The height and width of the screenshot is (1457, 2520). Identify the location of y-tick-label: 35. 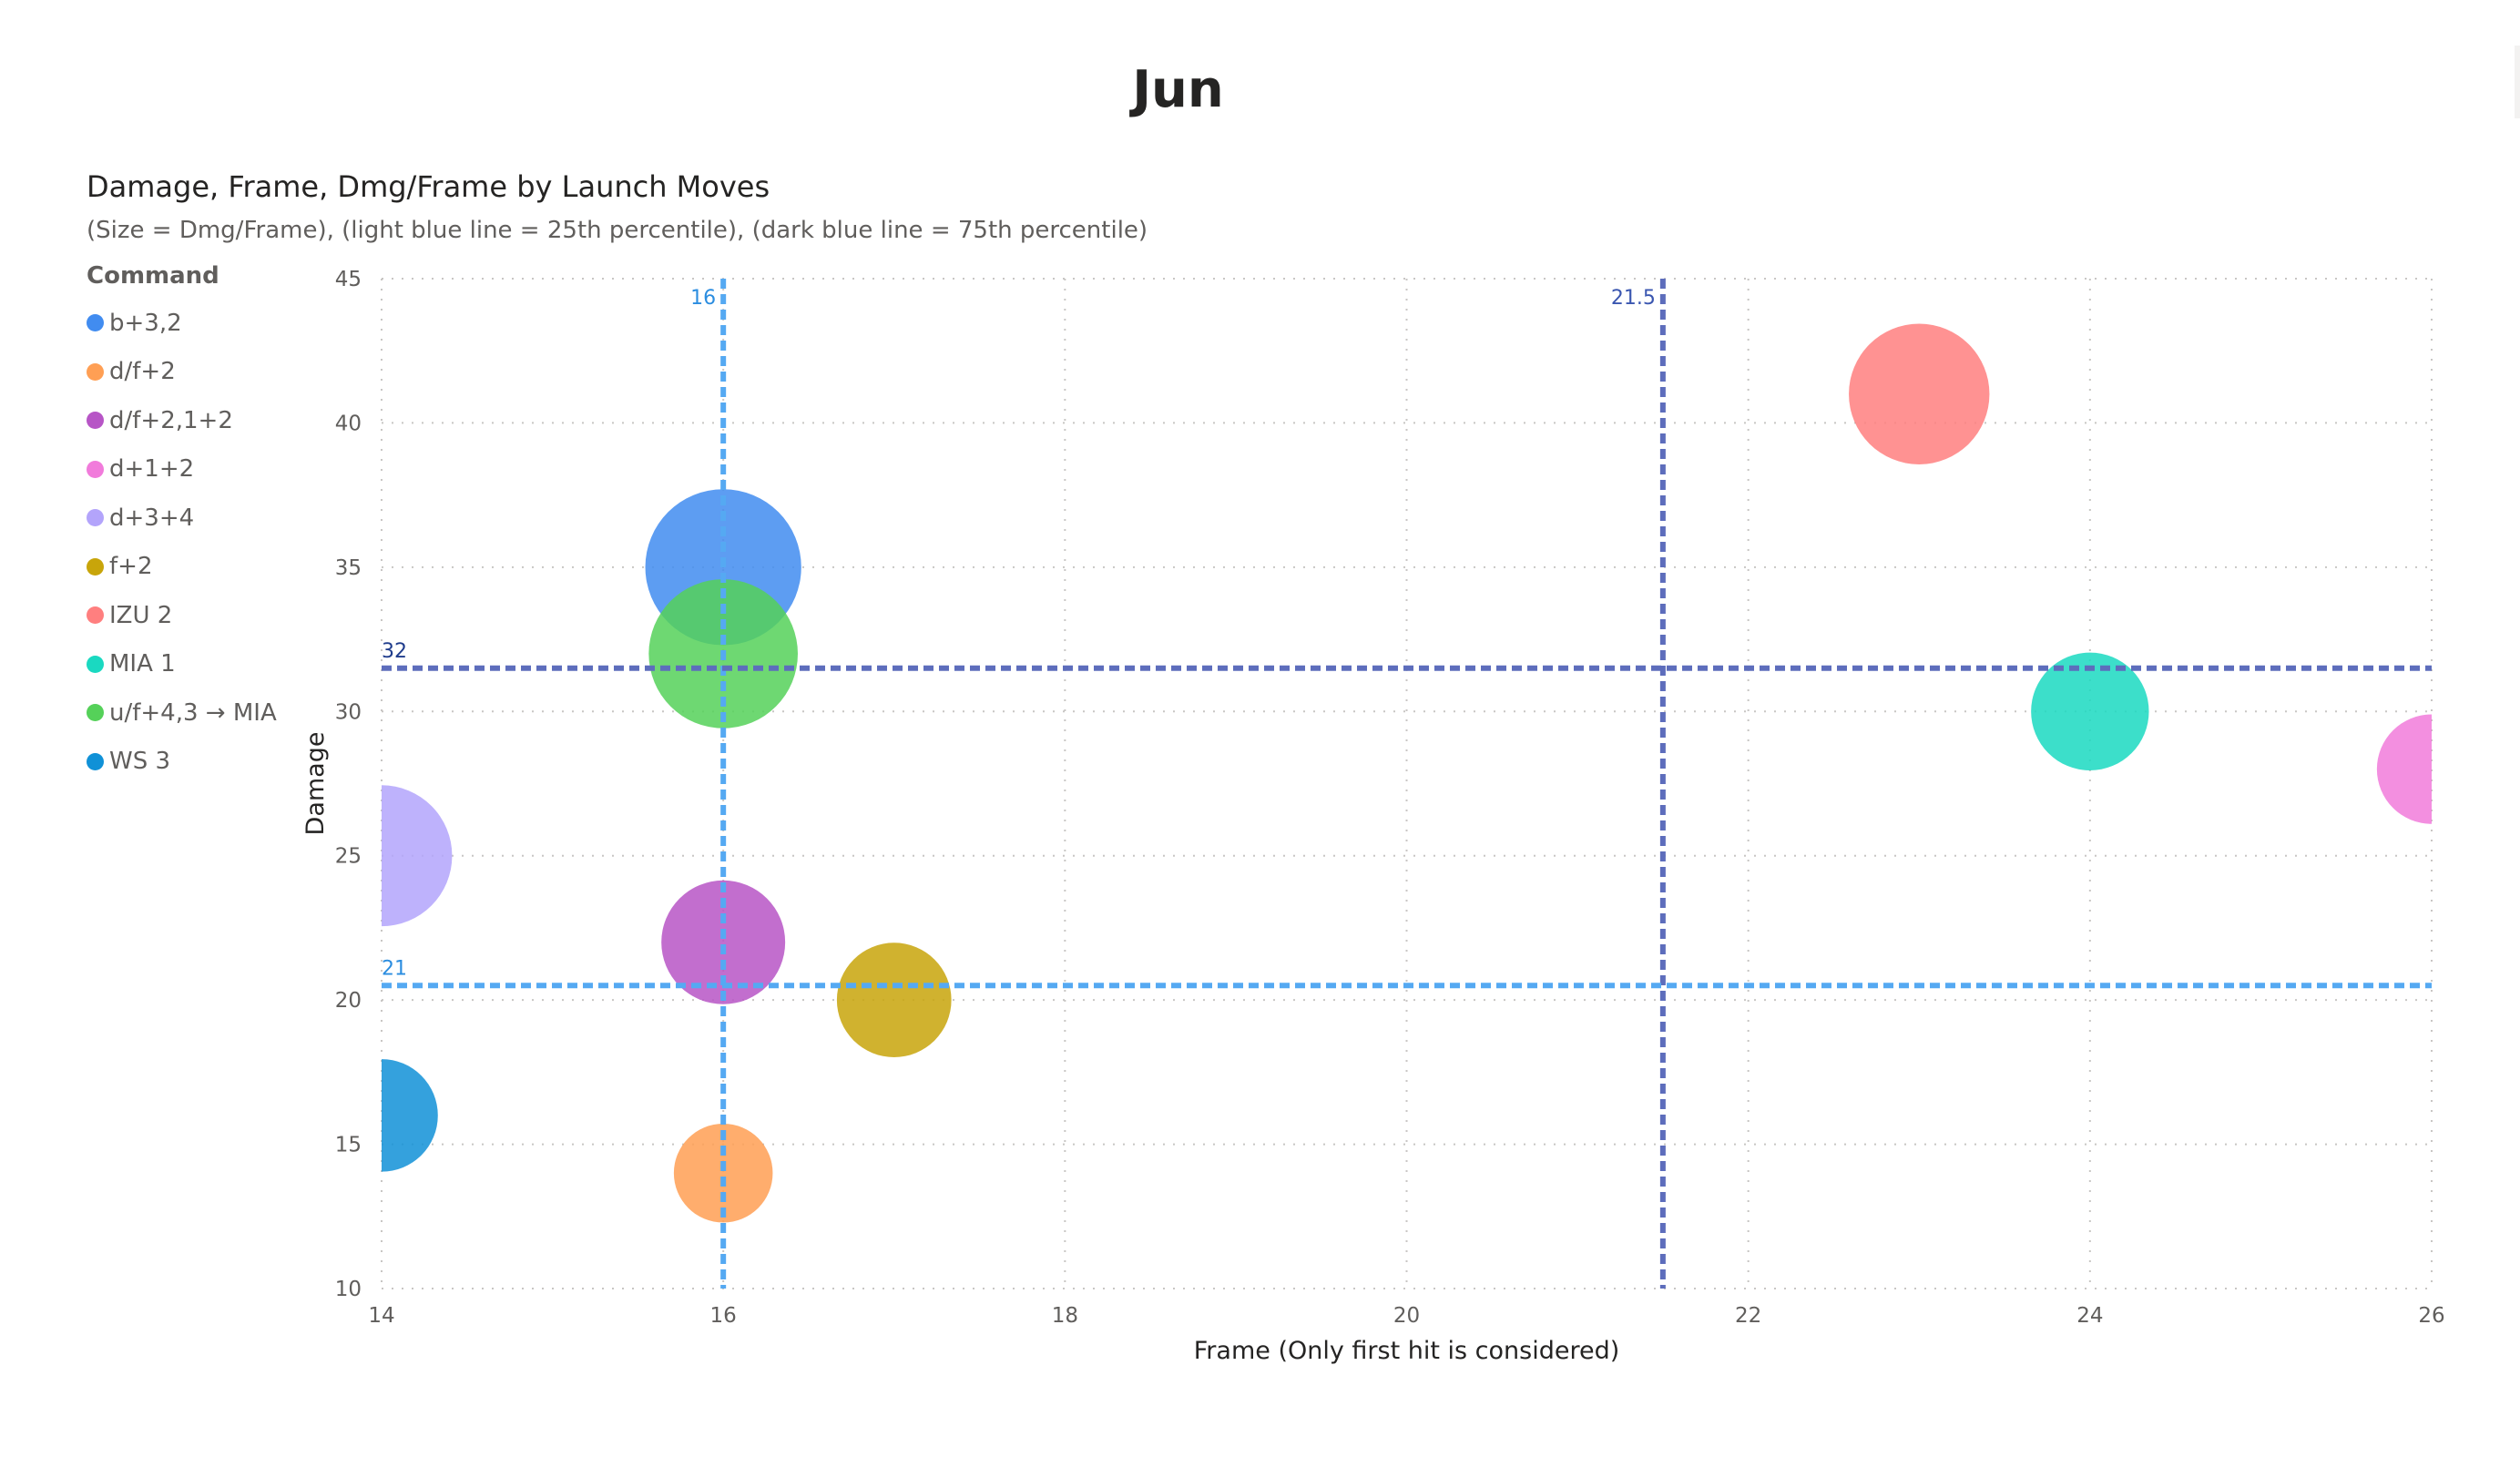
(348, 568).